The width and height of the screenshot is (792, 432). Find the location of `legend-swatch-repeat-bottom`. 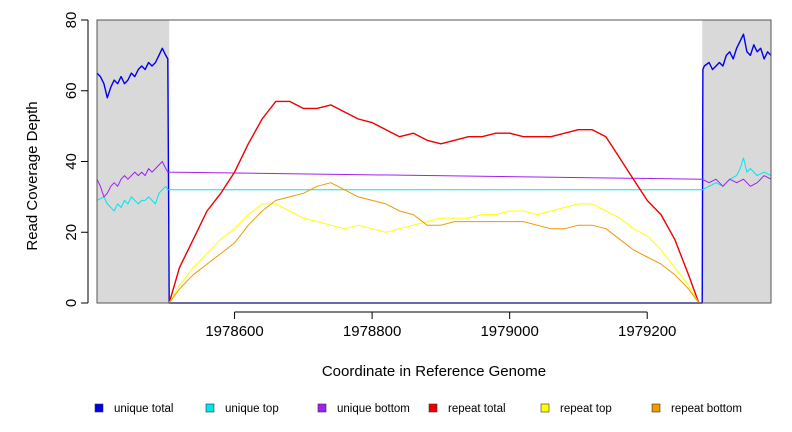

legend-swatch-repeat-bottom is located at coordinates (656, 408).